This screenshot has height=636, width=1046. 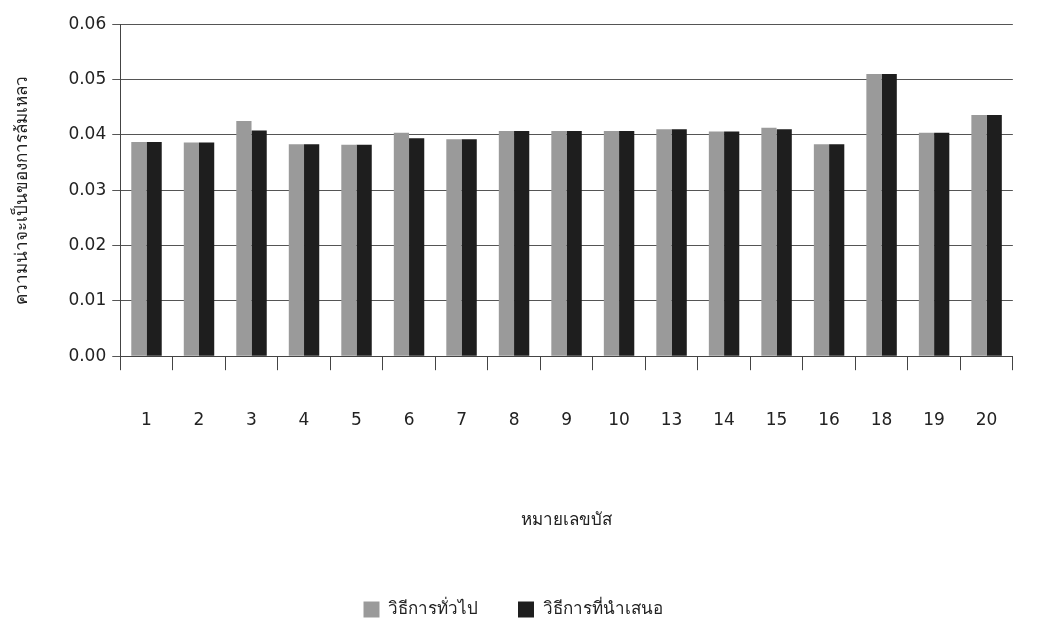 What do you see at coordinates (87, 354) in the screenshot?
I see `y-tick-label: 0.00` at bounding box center [87, 354].